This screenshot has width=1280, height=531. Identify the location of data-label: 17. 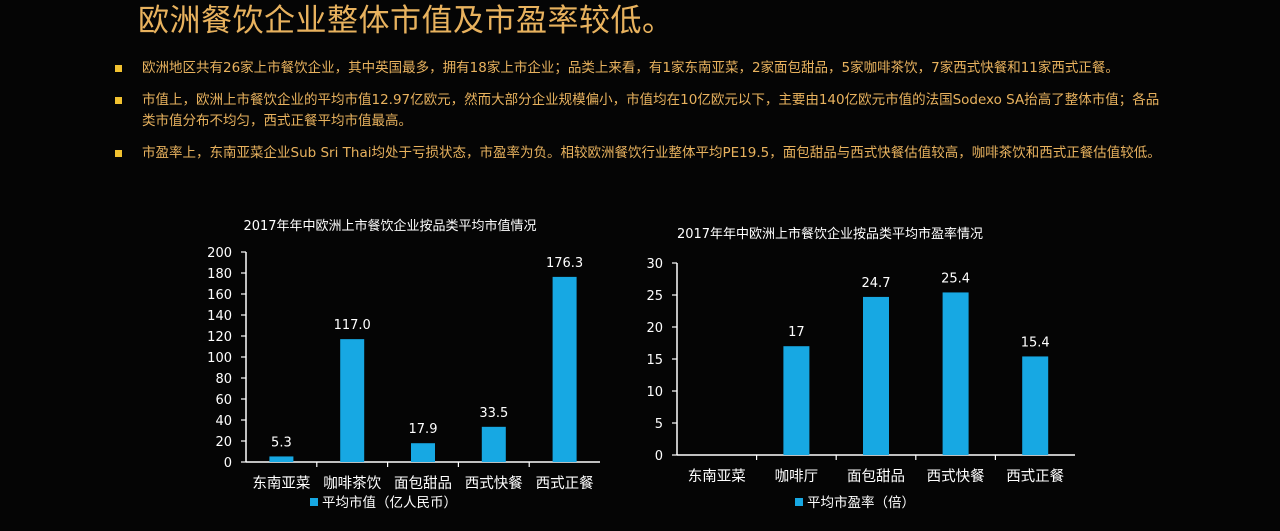
(796, 332).